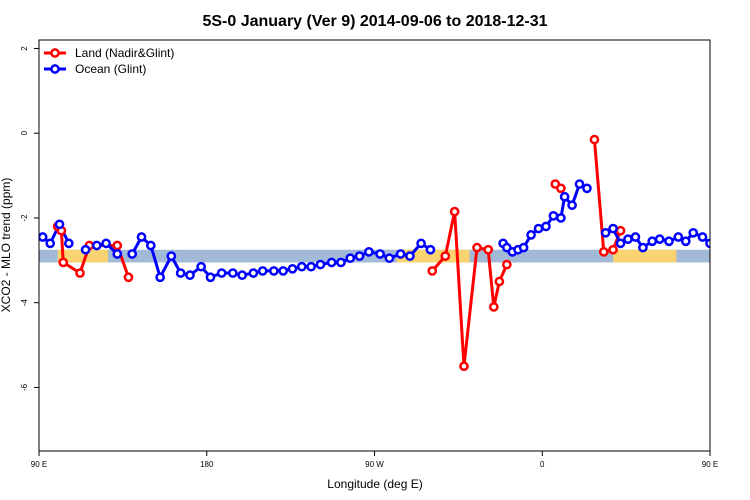 This screenshot has width=750, height=500. What do you see at coordinates (544, 218) in the screenshot?
I see `ocean-line` at bounding box center [544, 218].